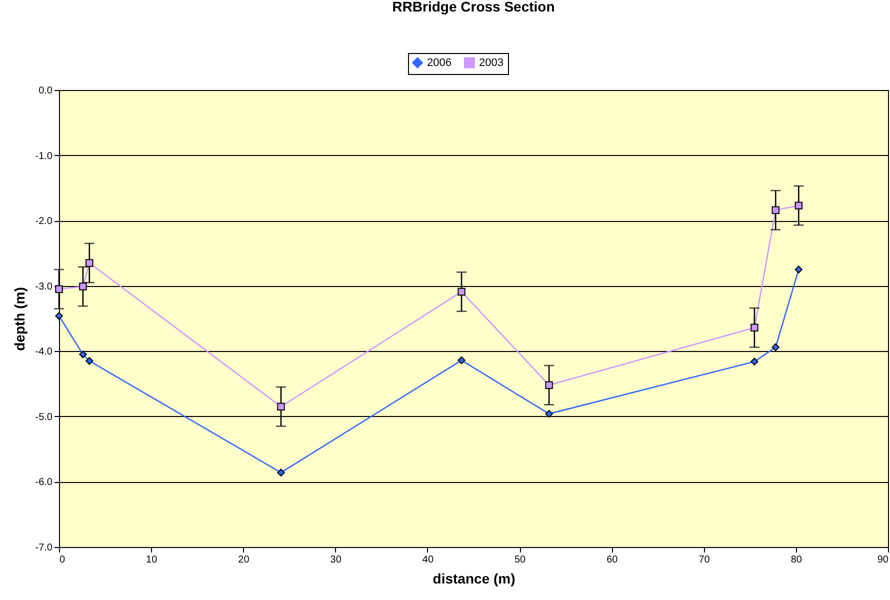 The width and height of the screenshot is (890, 600). Describe the element at coordinates (19, 319) in the screenshot. I see `y-axis-title: depth (m)` at that location.